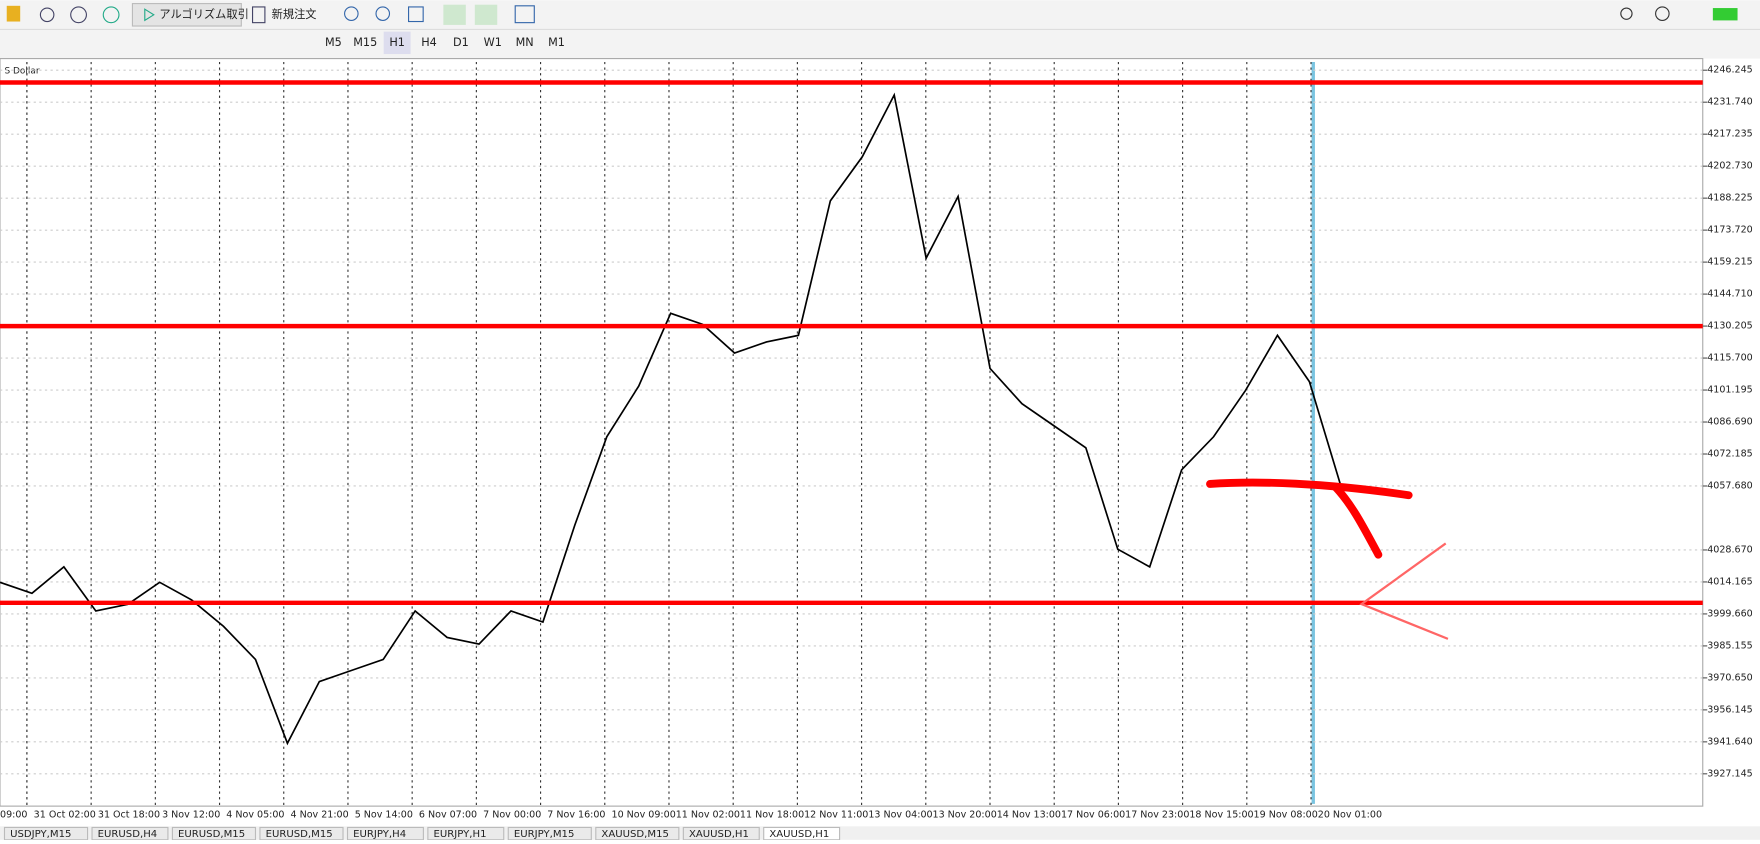 This screenshot has height=844, width=1760. What do you see at coordinates (1029, 815) in the screenshot?
I see `x-tick-label: 14 Nov 13:00` at bounding box center [1029, 815].